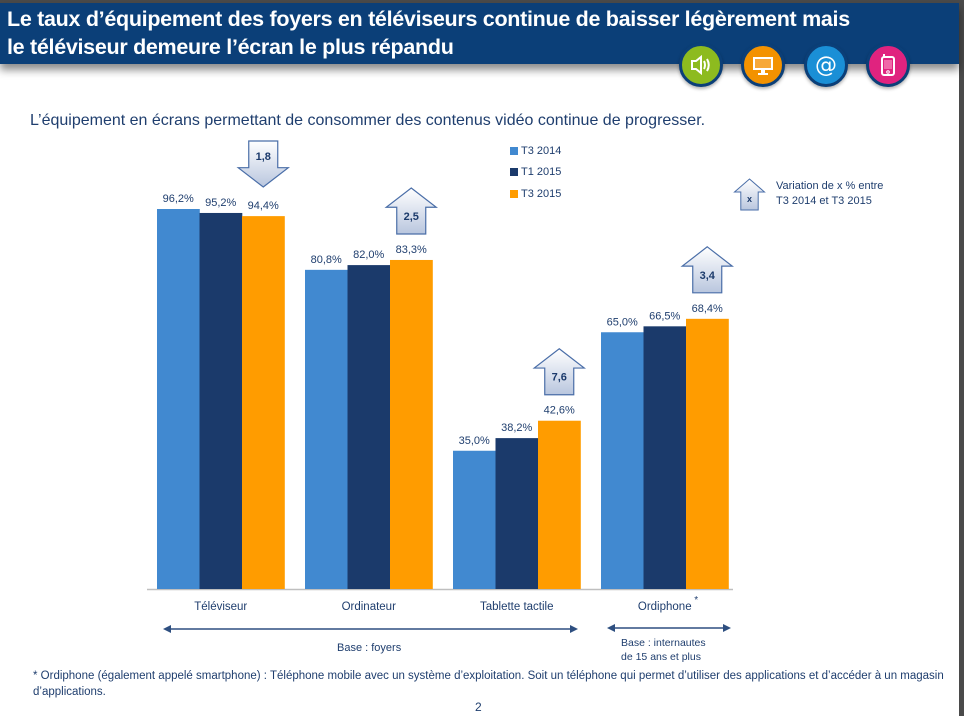 The image size is (964, 716). I want to click on variation-legend-line2: T3 2014 et T3 2015, so click(824, 201).